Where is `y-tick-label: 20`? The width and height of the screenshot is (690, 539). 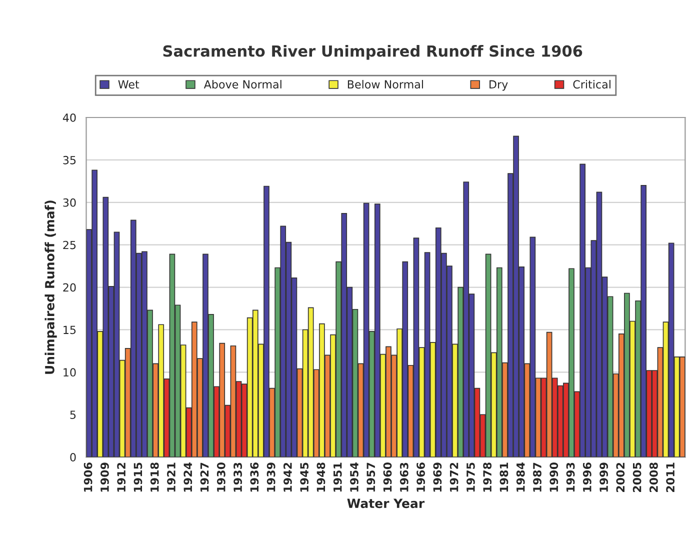 y-tick-label: 20 is located at coordinates (69, 287).